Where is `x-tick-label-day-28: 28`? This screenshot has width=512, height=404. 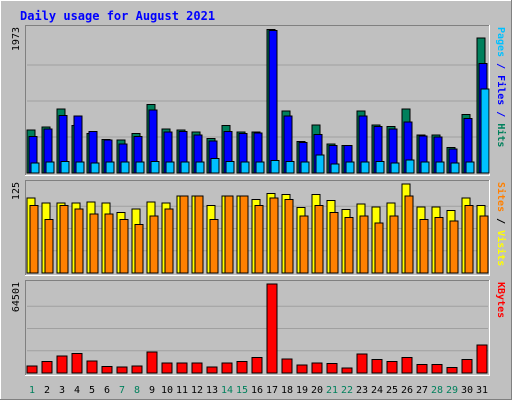
x-tick-label-day-28: 28 is located at coordinates (437, 390).